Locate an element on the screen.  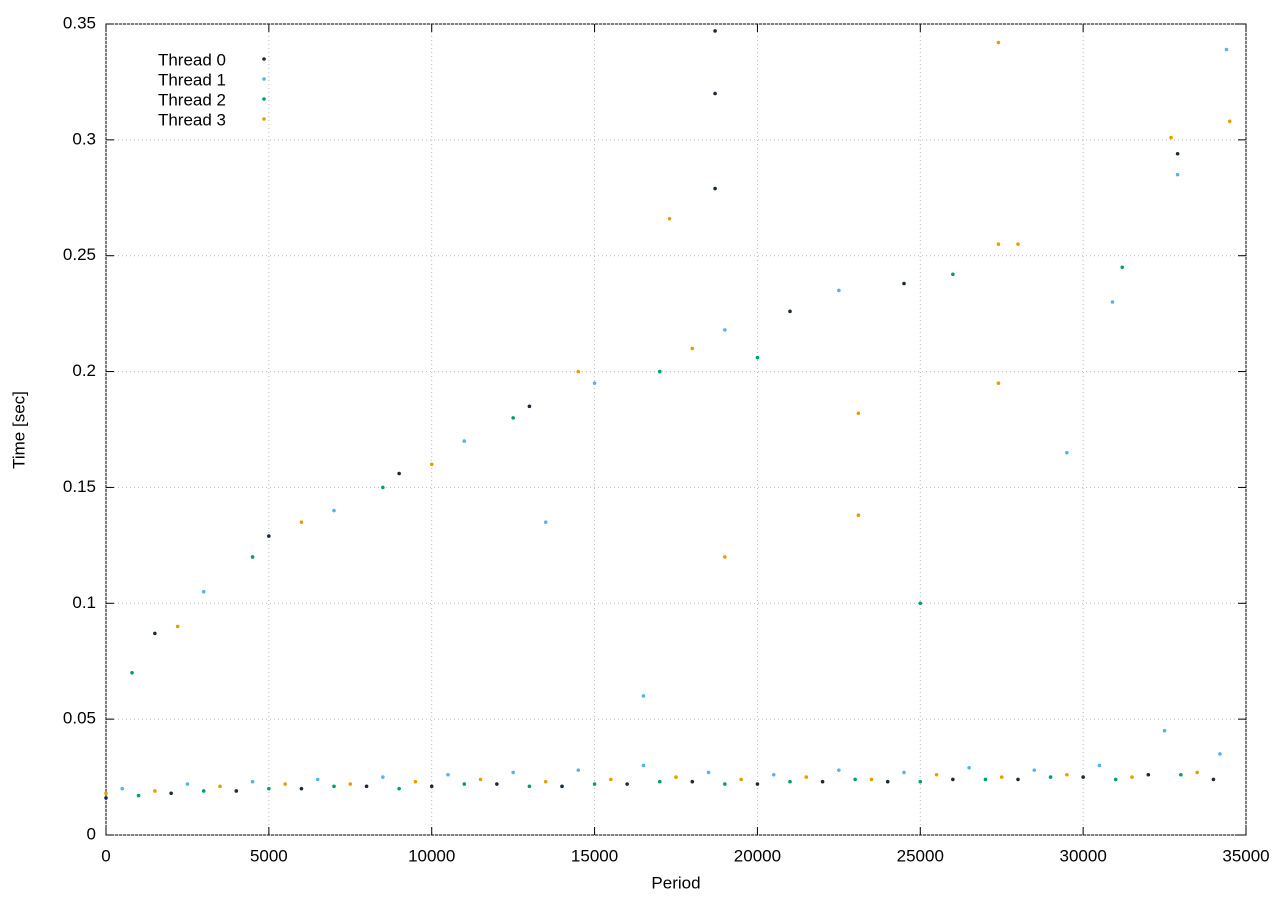
x-tick-label: 25000 is located at coordinates (920, 855).